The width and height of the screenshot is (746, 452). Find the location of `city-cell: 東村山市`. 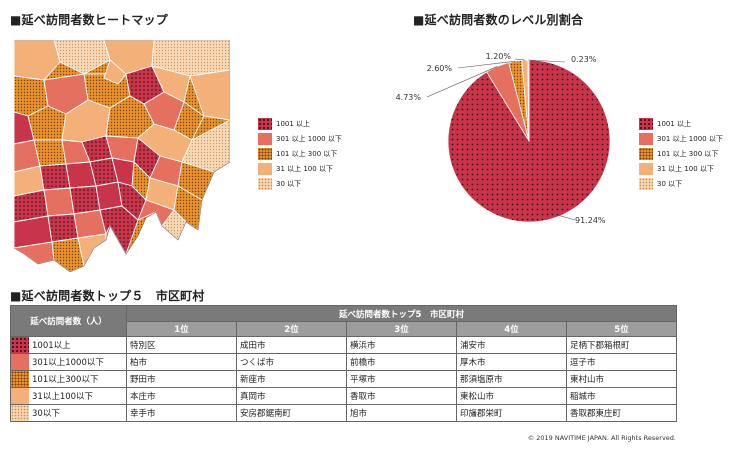

city-cell: 東村山市 is located at coordinates (621, 379).